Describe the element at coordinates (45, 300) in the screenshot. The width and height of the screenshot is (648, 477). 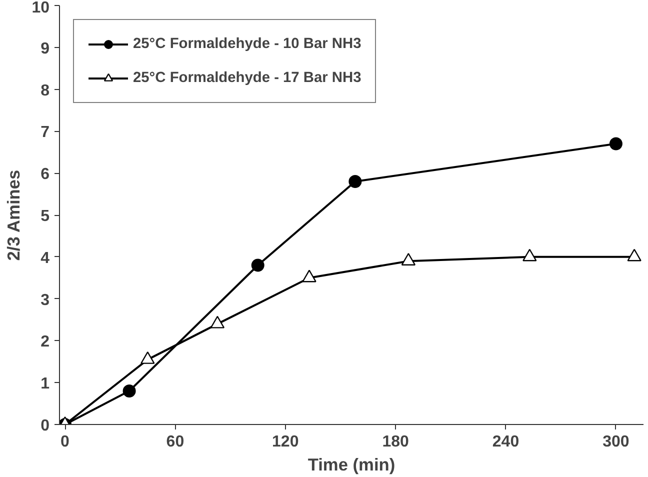
I see `y-tick-label: 3` at that location.